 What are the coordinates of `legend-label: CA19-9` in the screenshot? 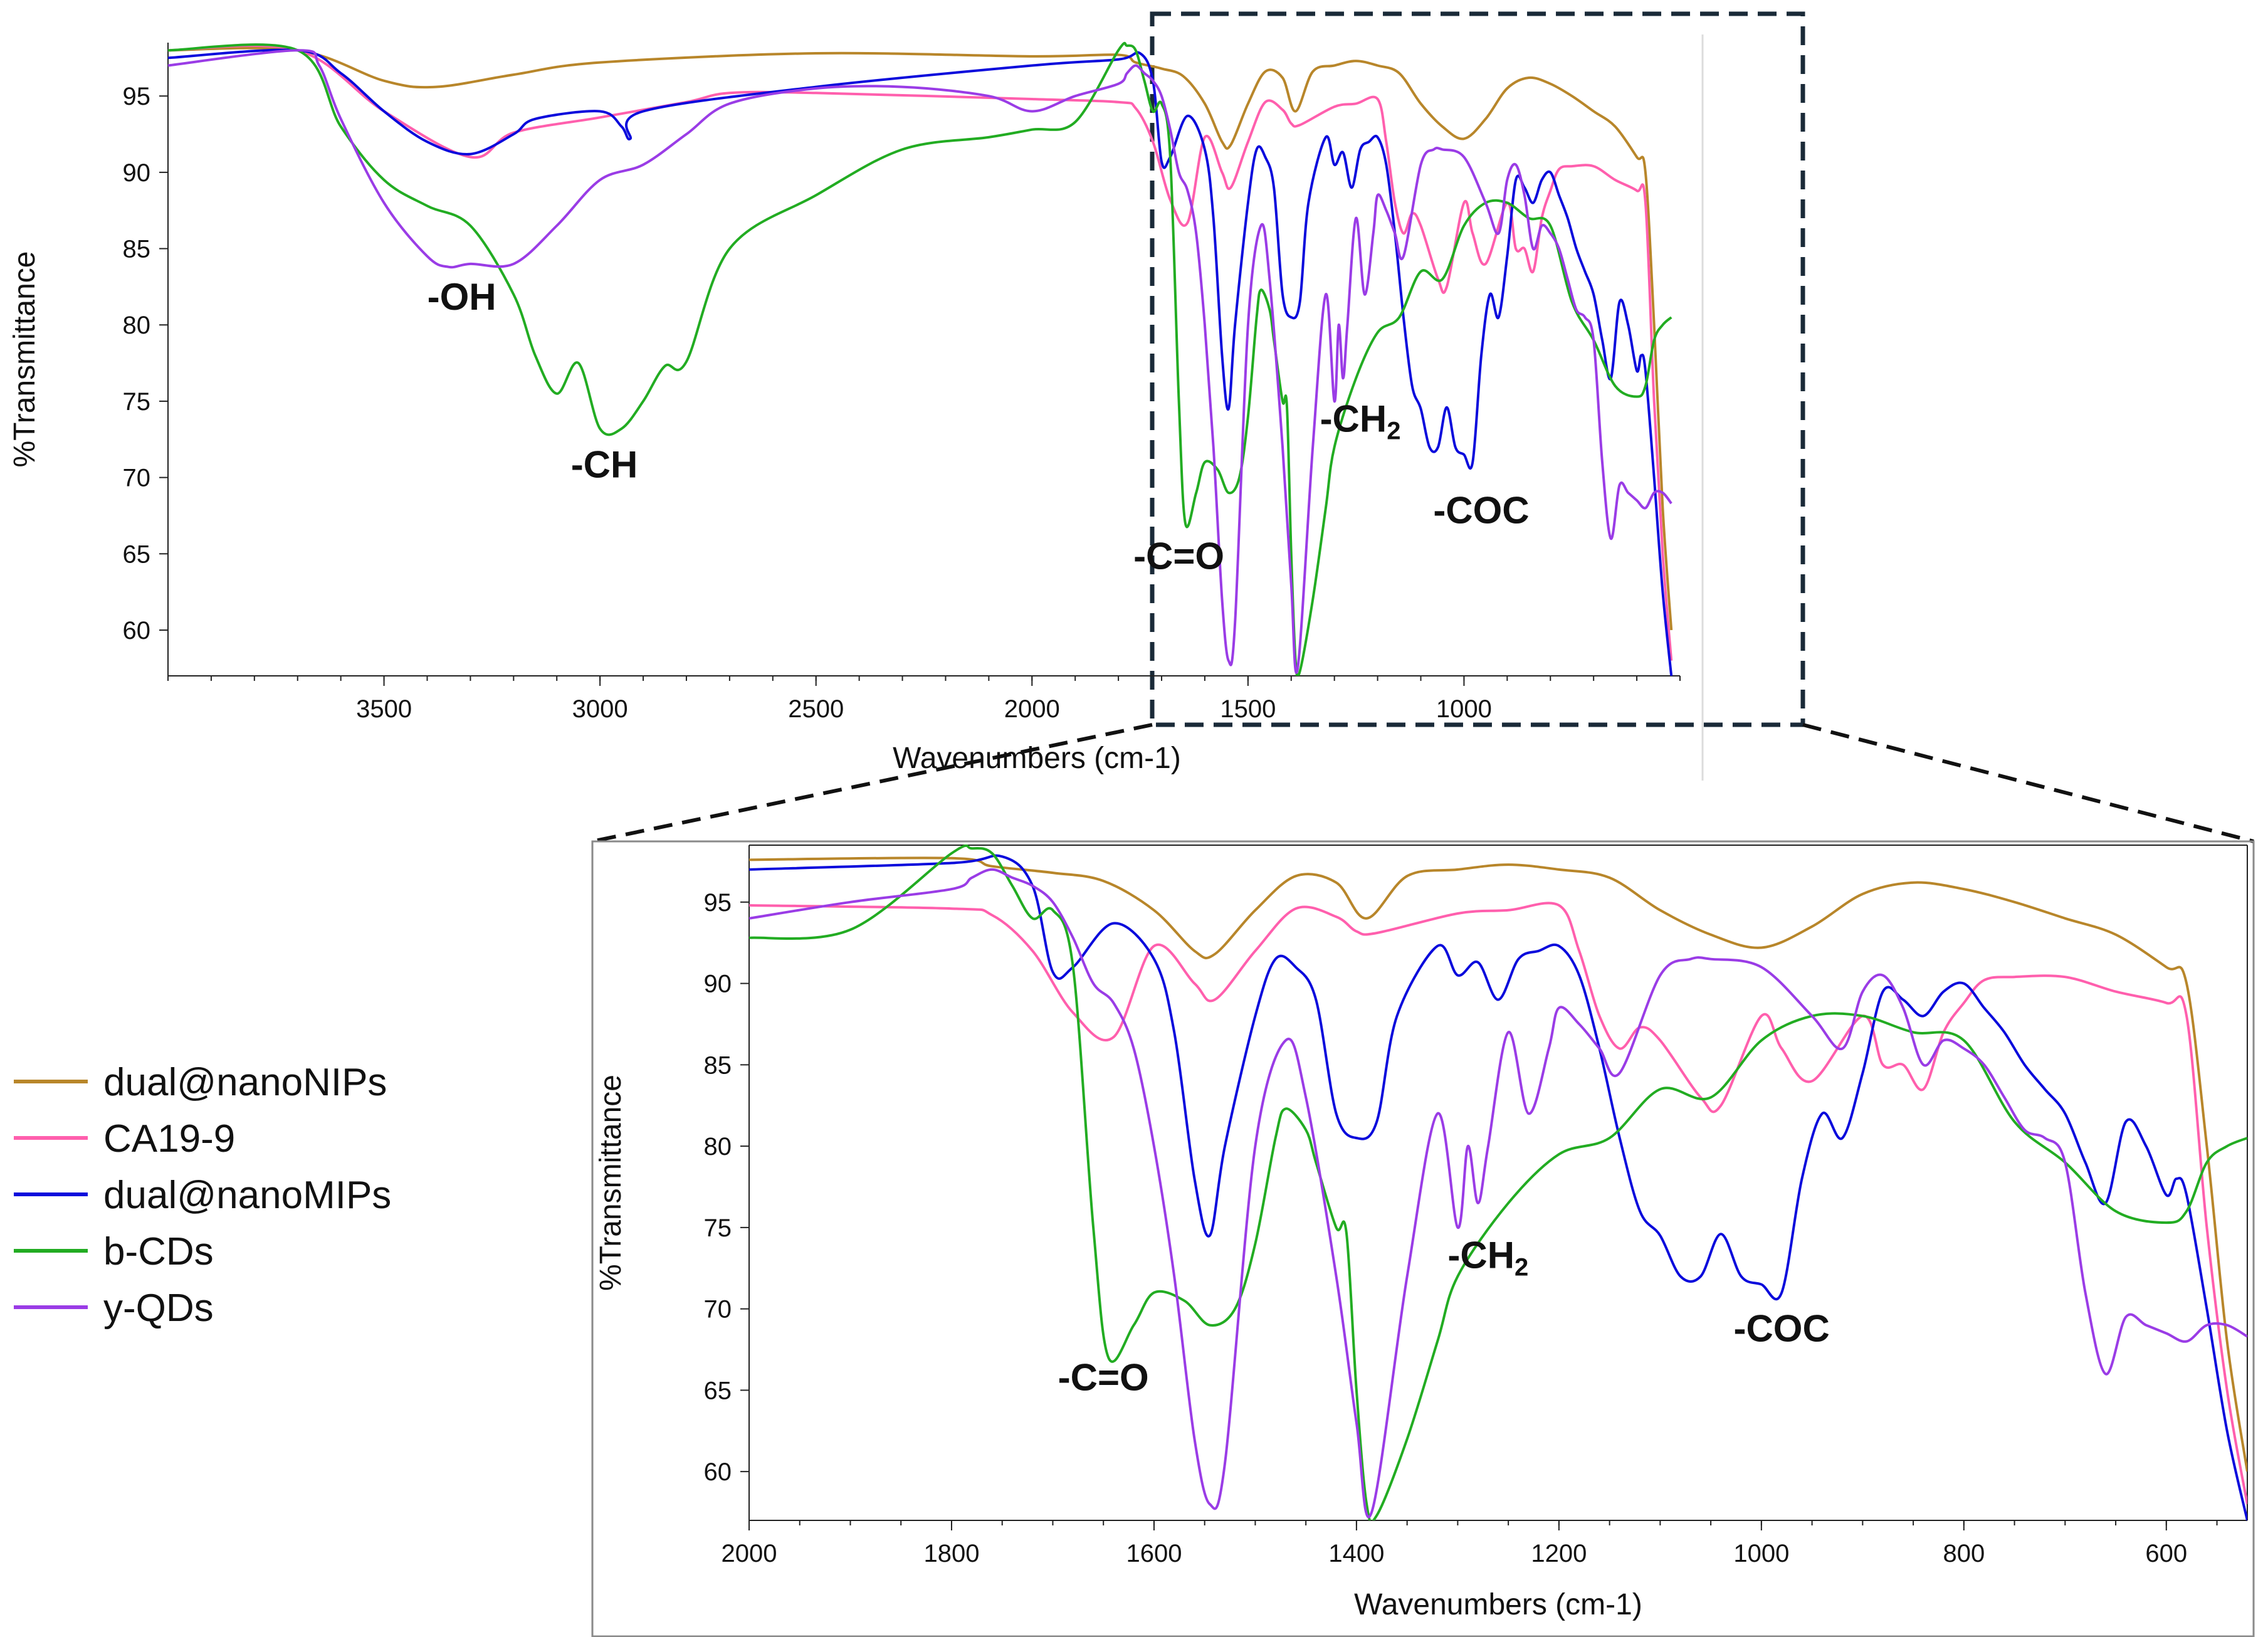 It's located at (169, 1139).